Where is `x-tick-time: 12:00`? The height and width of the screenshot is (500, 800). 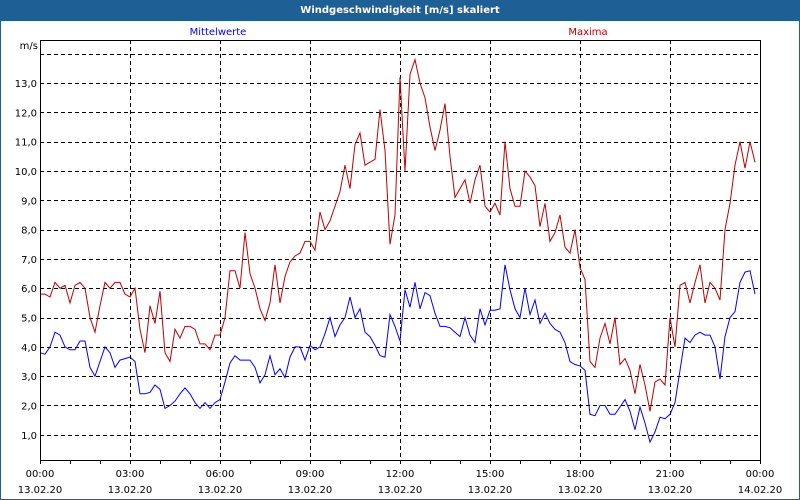 x-tick-time: 12:00 is located at coordinates (400, 474).